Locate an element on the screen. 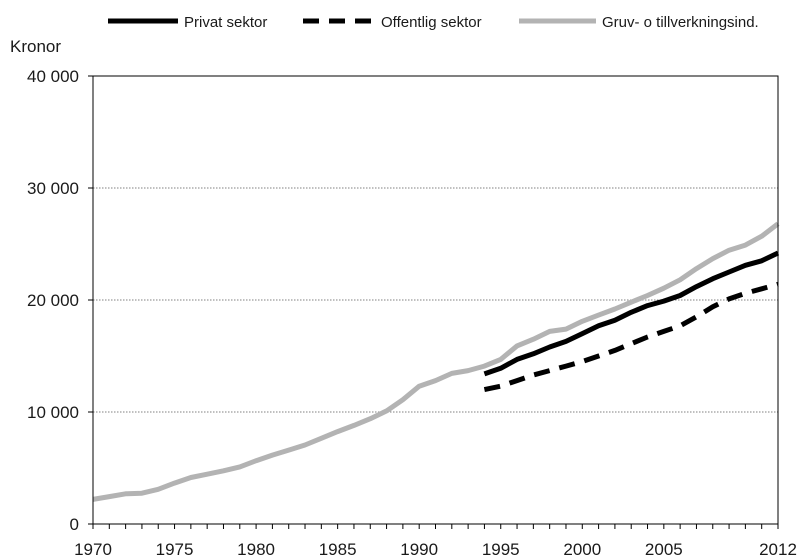 This screenshot has width=804, height=558. y-tick-label: 40 000 is located at coordinates (53, 76).